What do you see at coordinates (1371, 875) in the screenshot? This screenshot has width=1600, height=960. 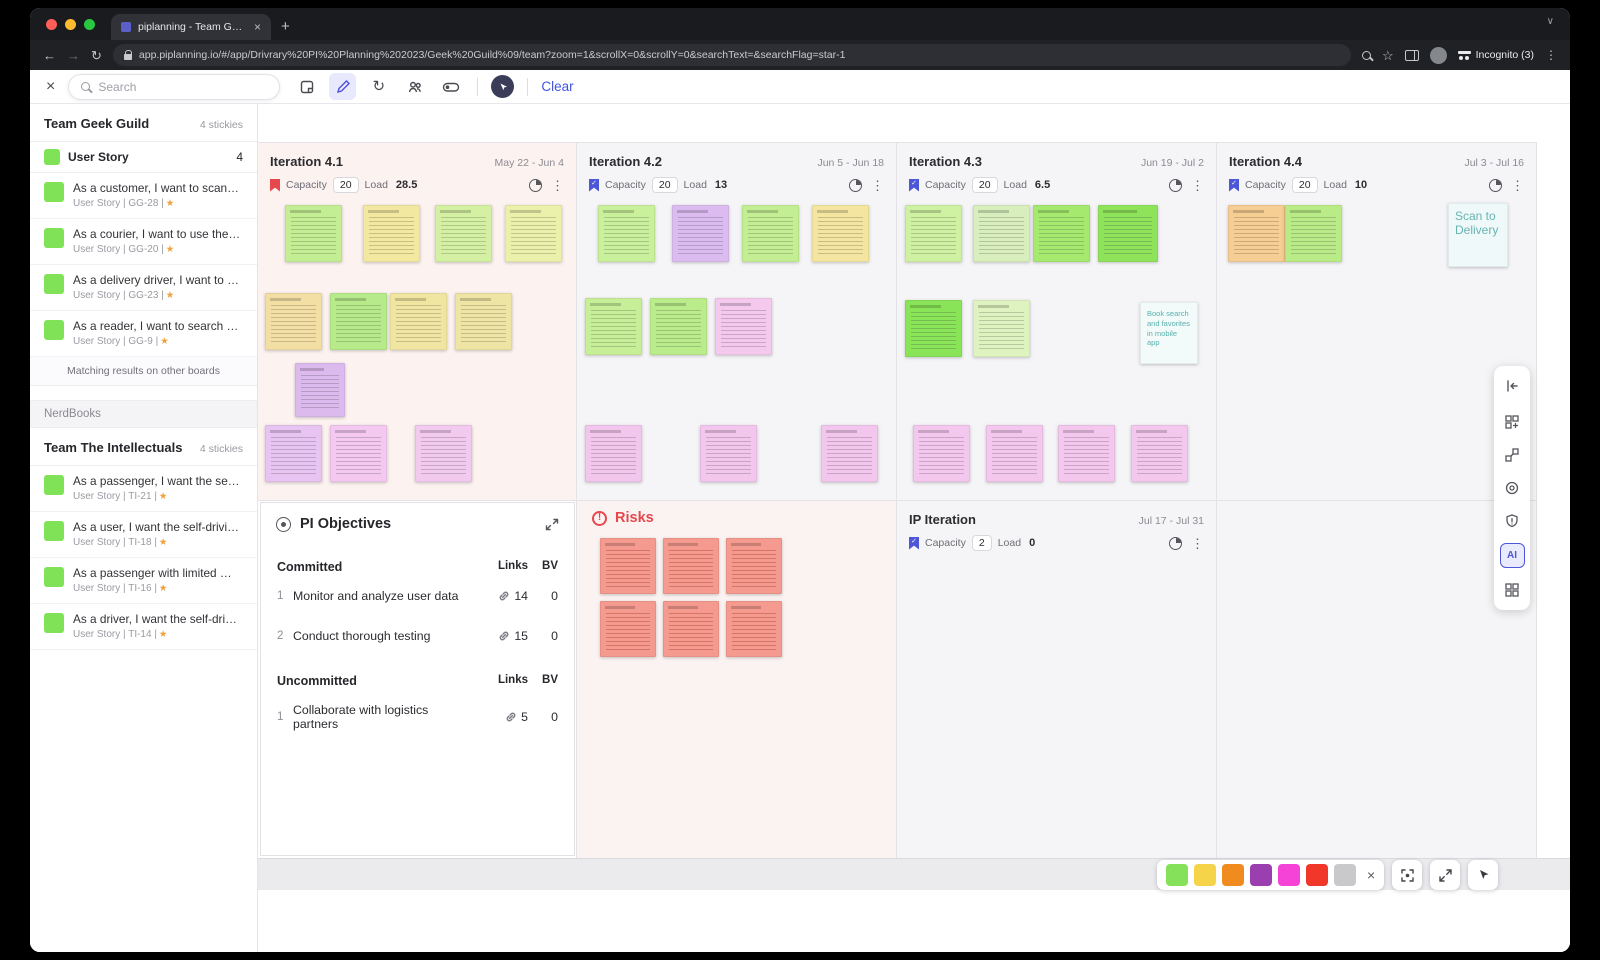 I see `close-icon: ×` at bounding box center [1371, 875].